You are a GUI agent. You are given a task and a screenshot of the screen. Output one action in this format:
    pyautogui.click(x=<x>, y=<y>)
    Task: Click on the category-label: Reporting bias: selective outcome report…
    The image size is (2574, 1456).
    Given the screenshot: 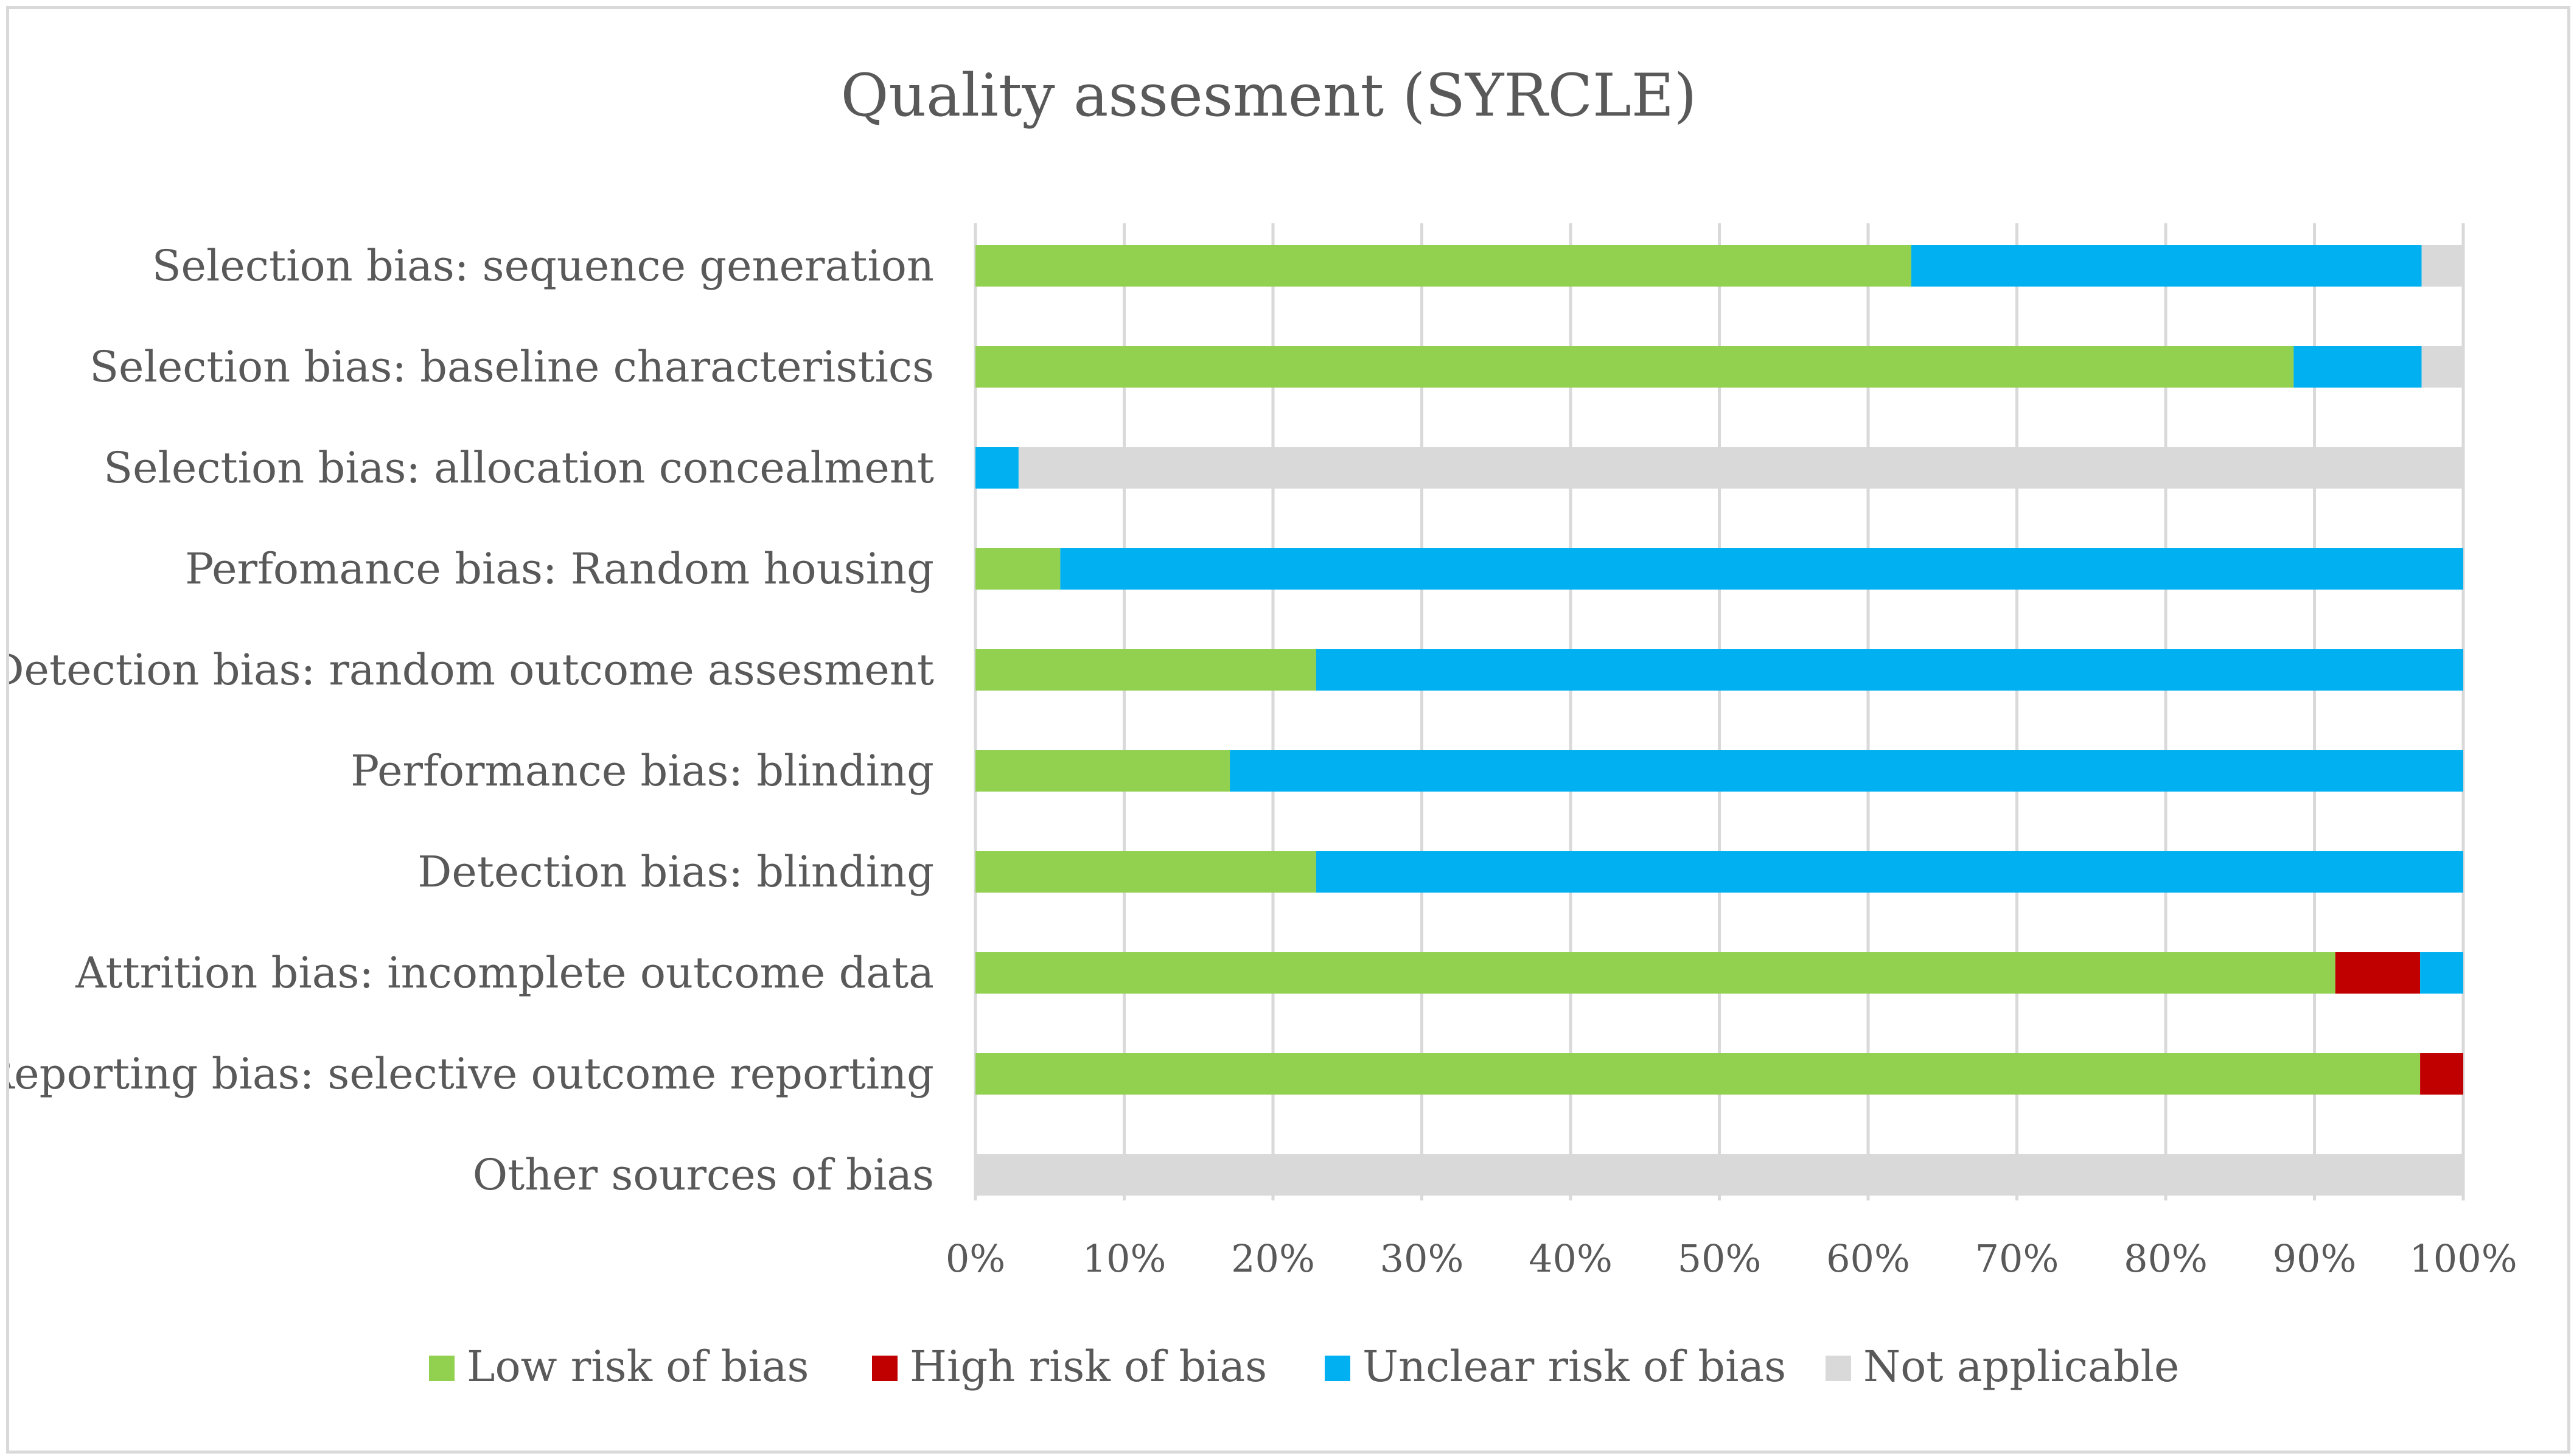 What is the action you would take?
    pyautogui.click(x=471, y=1074)
    